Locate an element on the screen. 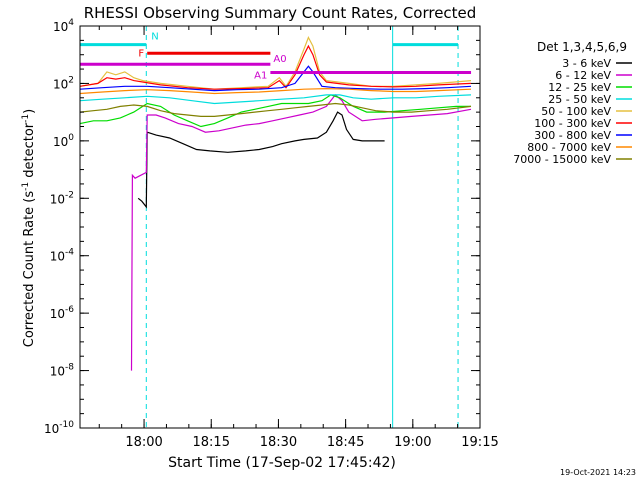  x-tick-label: 18:30 is located at coordinates (278, 442).